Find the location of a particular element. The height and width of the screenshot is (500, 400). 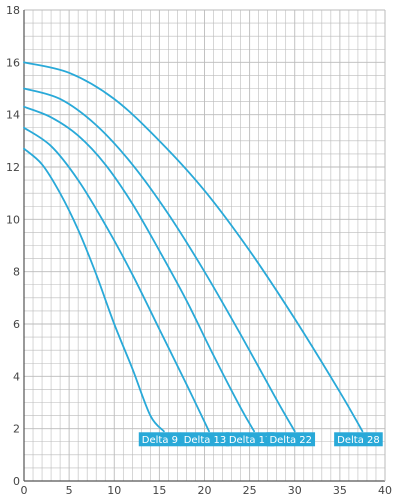

series-label-delta-9: Delta 9 is located at coordinates (160, 439).